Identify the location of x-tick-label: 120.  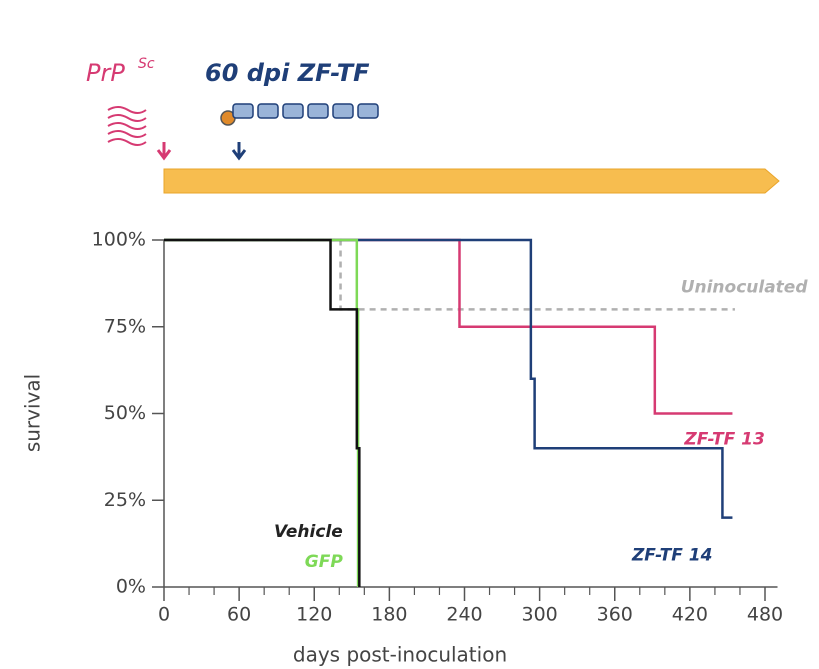
(314, 615).